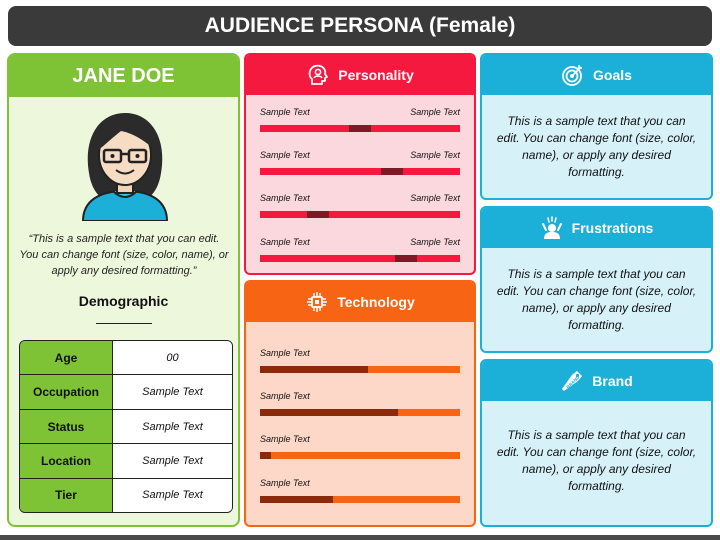 This screenshot has height=540, width=720. I want to click on title-bar: AUDIENCE PERSONA (Female), so click(360, 26).